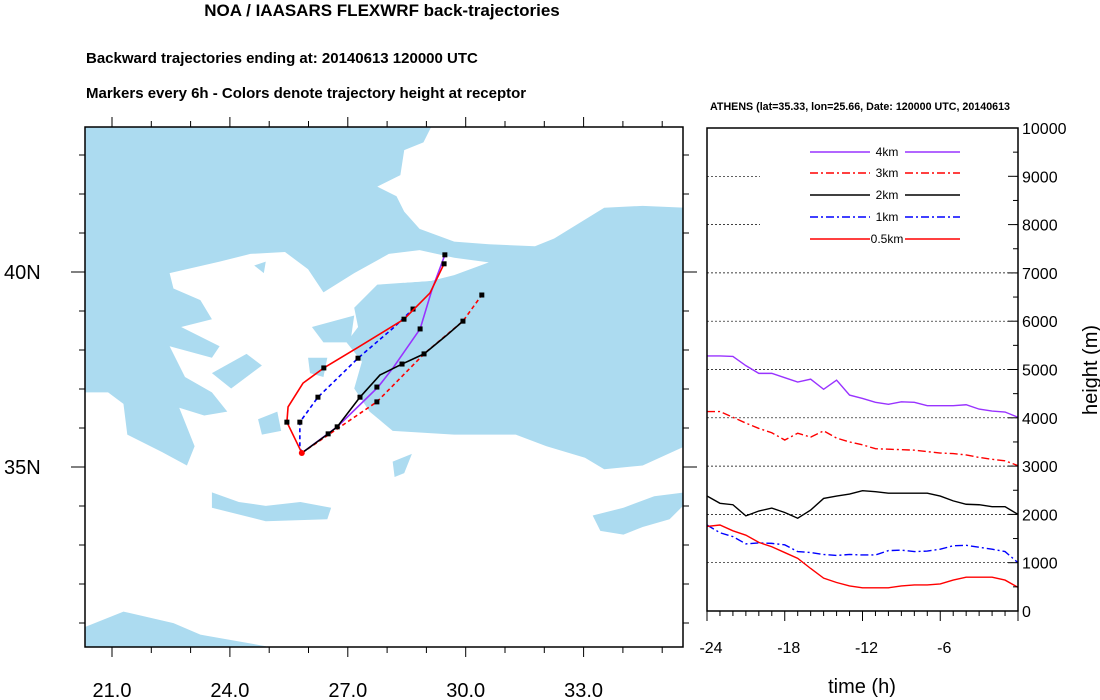  Describe the element at coordinates (583, 690) in the screenshot. I see `lon-tick-label: 33.0` at that location.